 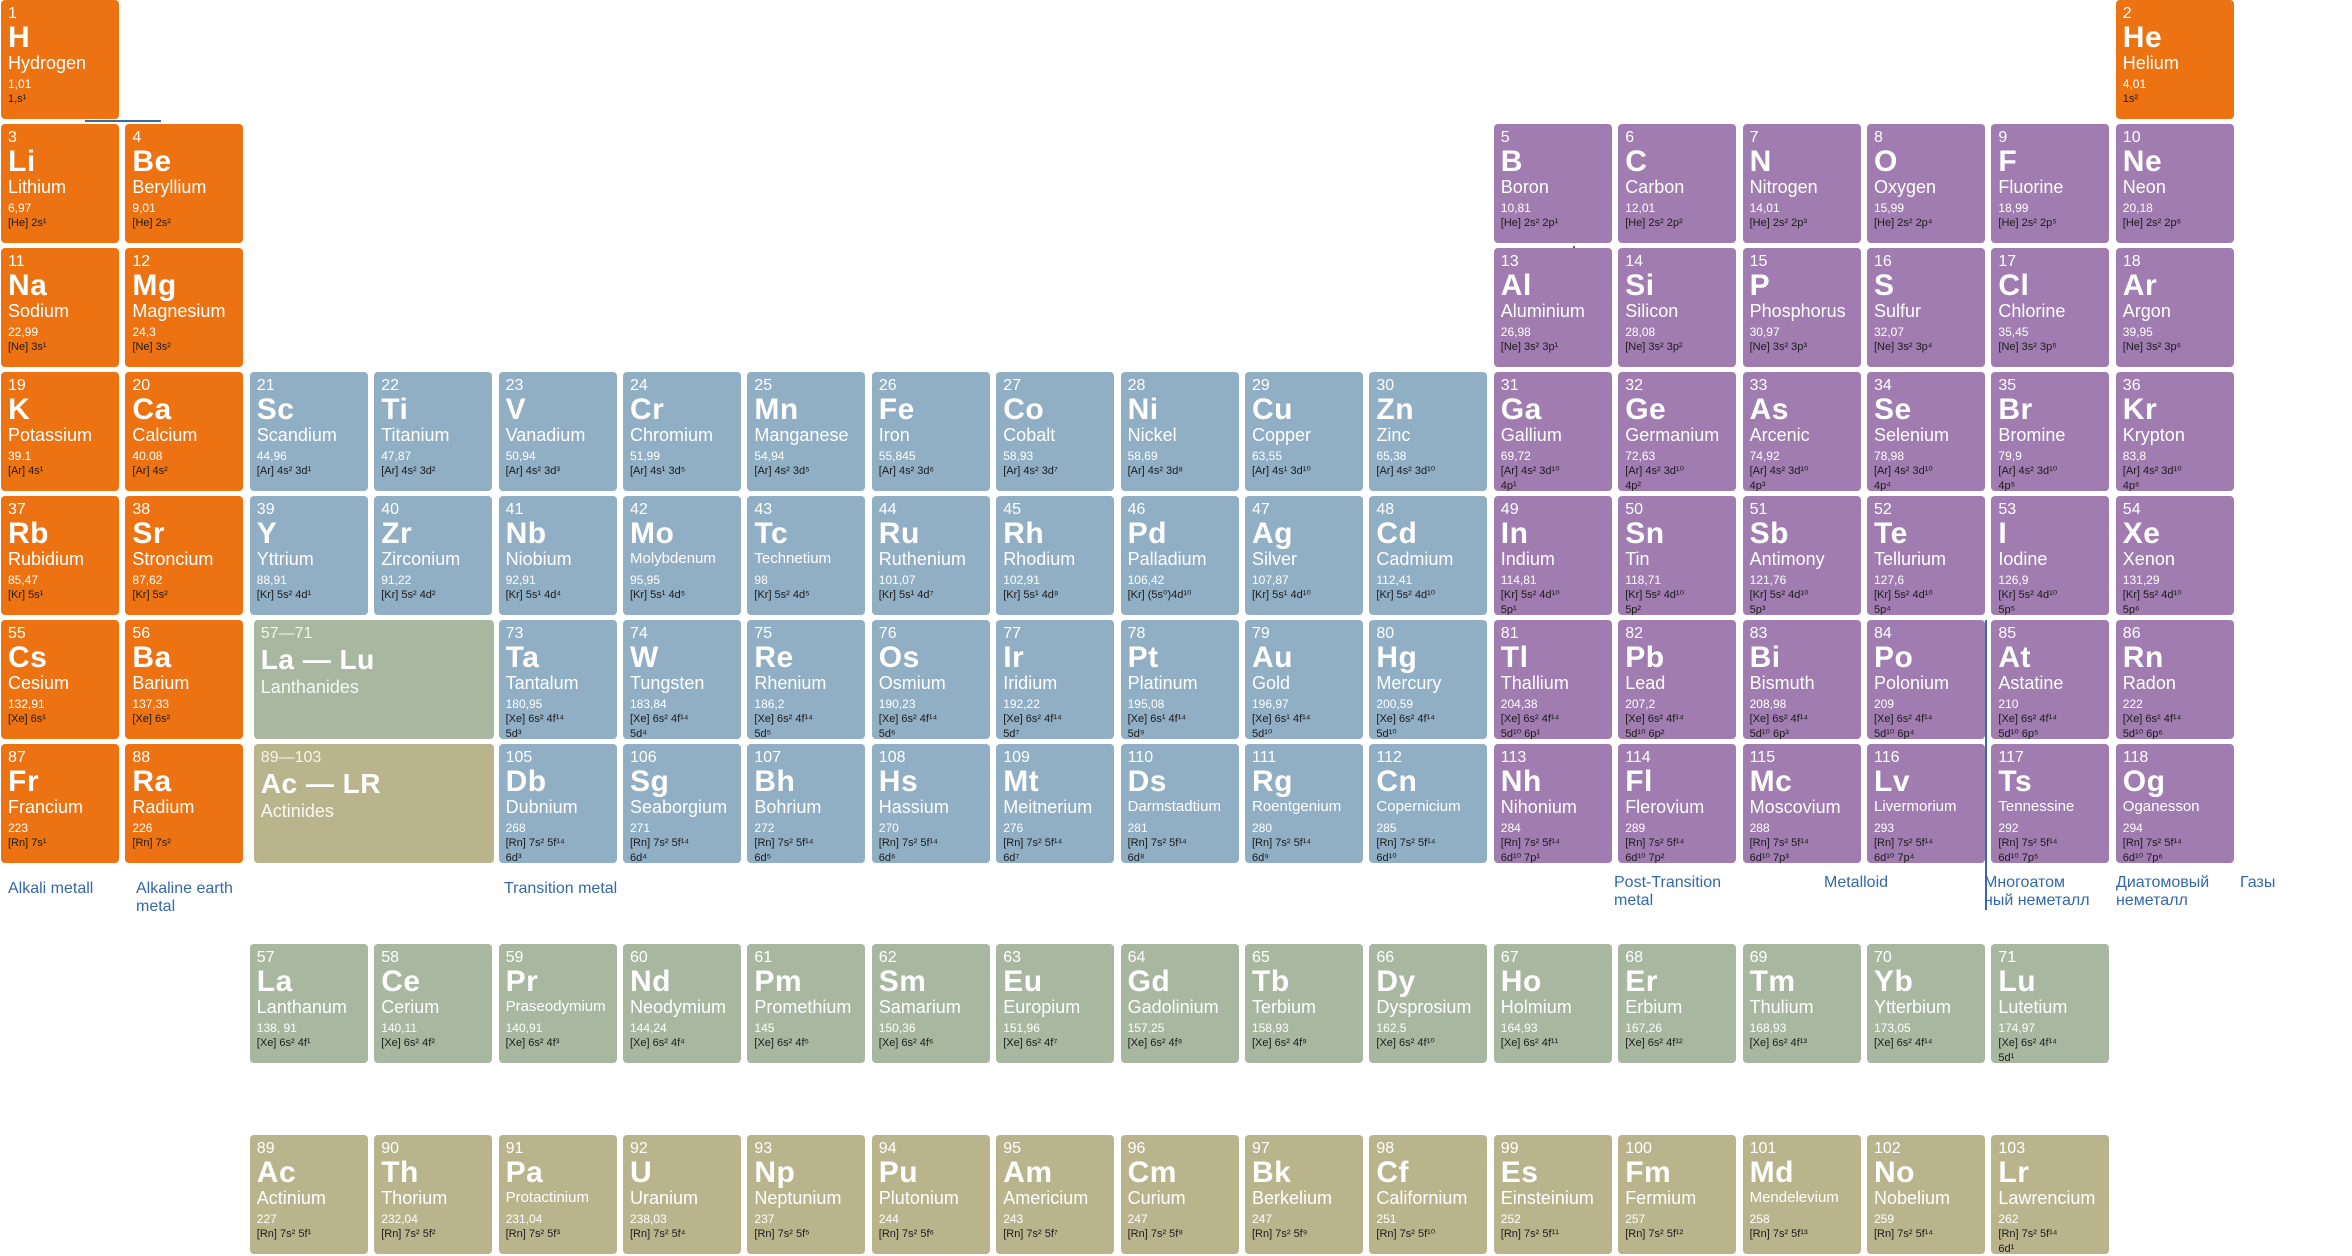 I want to click on element-cell-br: 35 Br Bromine 79,9 [Ar] 4s² 3d¹⁰ 4p⁵, so click(x=2050, y=431).